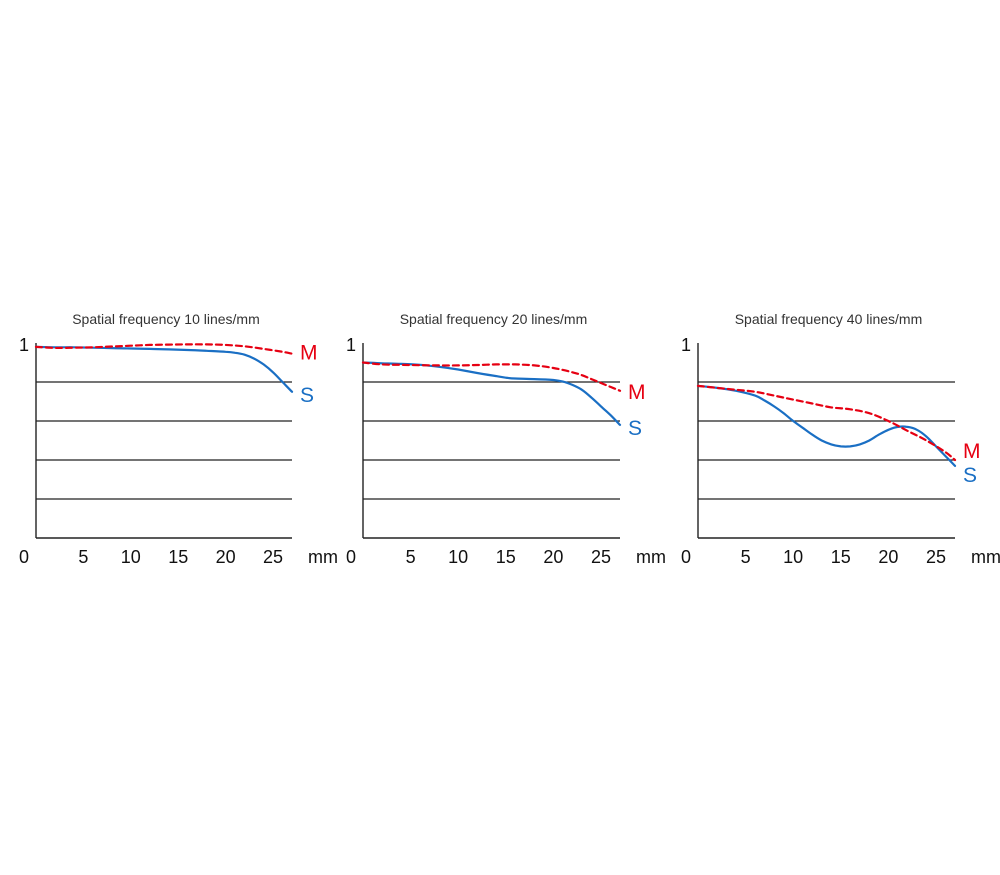 The height and width of the screenshot is (875, 1000). I want to click on chart-title: Spatial frequency 40 lines/mm, so click(829, 319).